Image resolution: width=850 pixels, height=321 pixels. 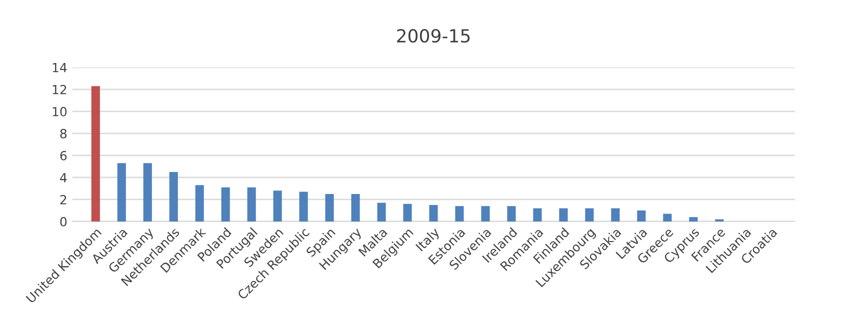 I want to click on y-tick-label: 2, so click(x=63, y=199).